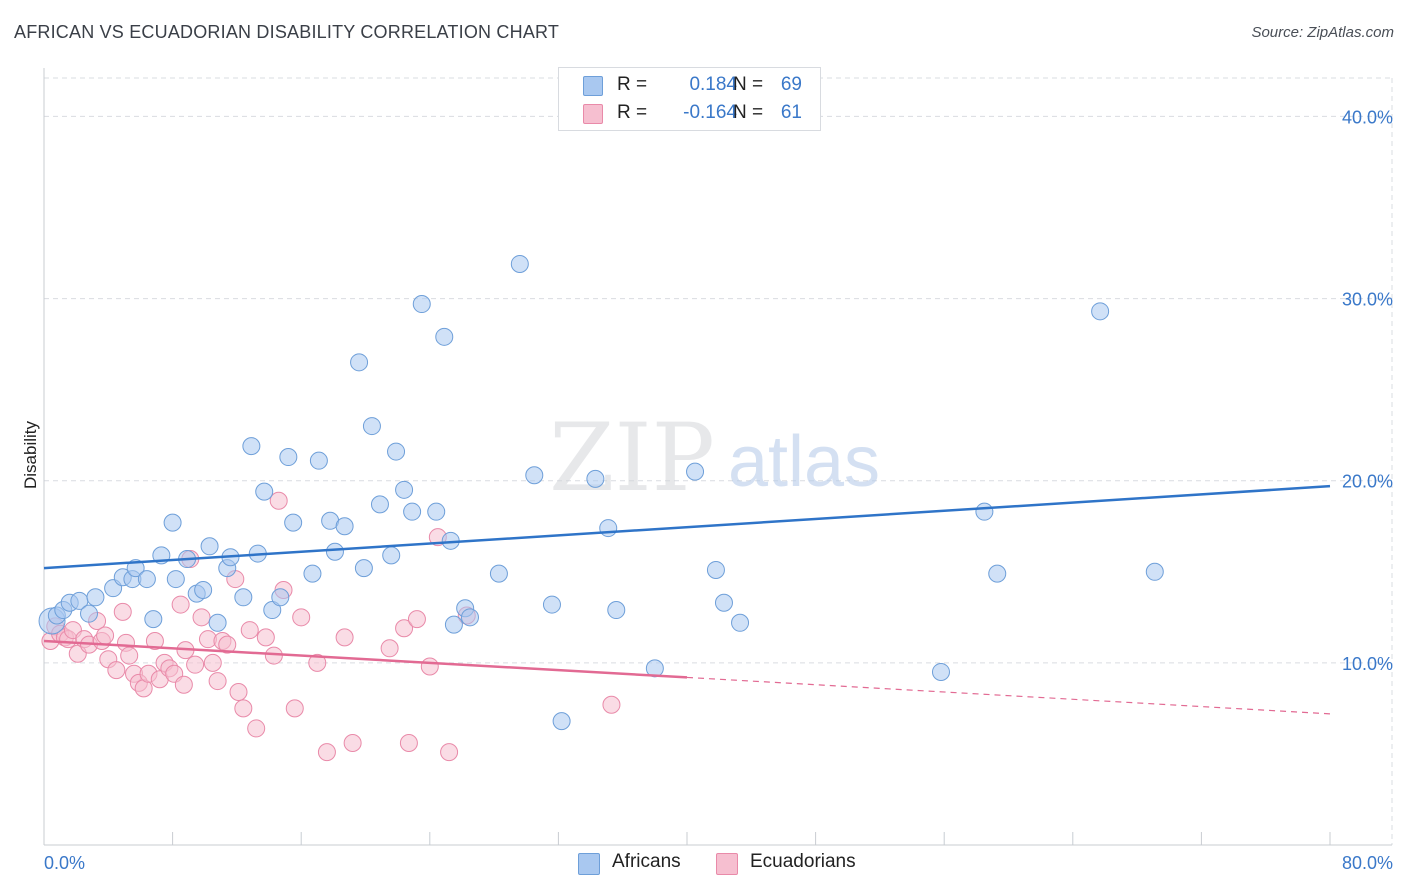 Image resolution: width=1406 pixels, height=892 pixels. I want to click on ecuadorians-trend-extension, so click(1008, 695).